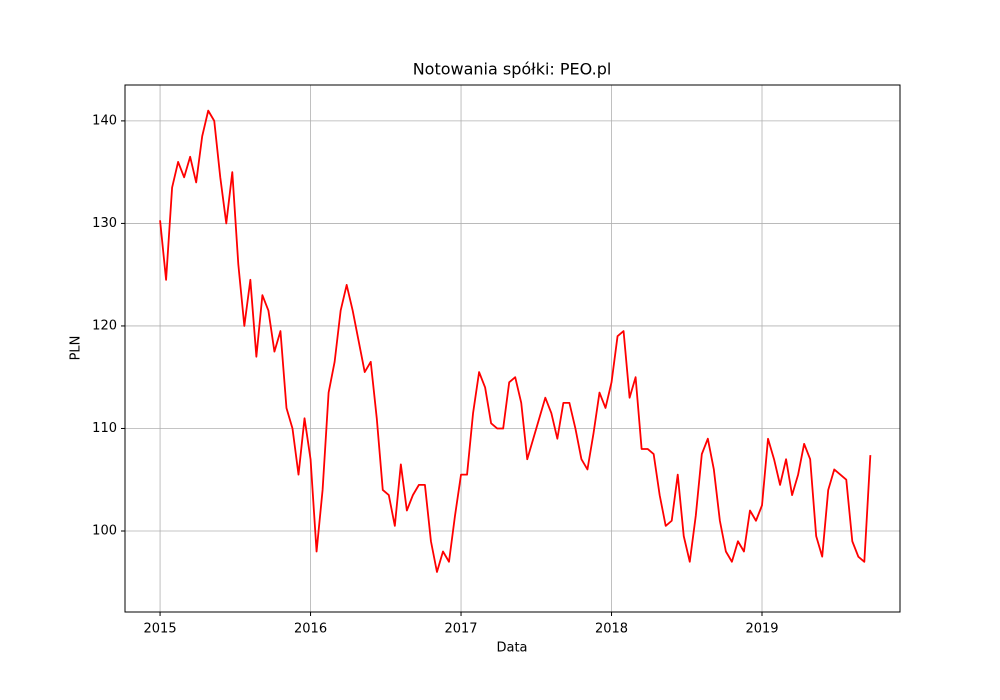  I want to click on x-tick-label: 2017, so click(460, 629).